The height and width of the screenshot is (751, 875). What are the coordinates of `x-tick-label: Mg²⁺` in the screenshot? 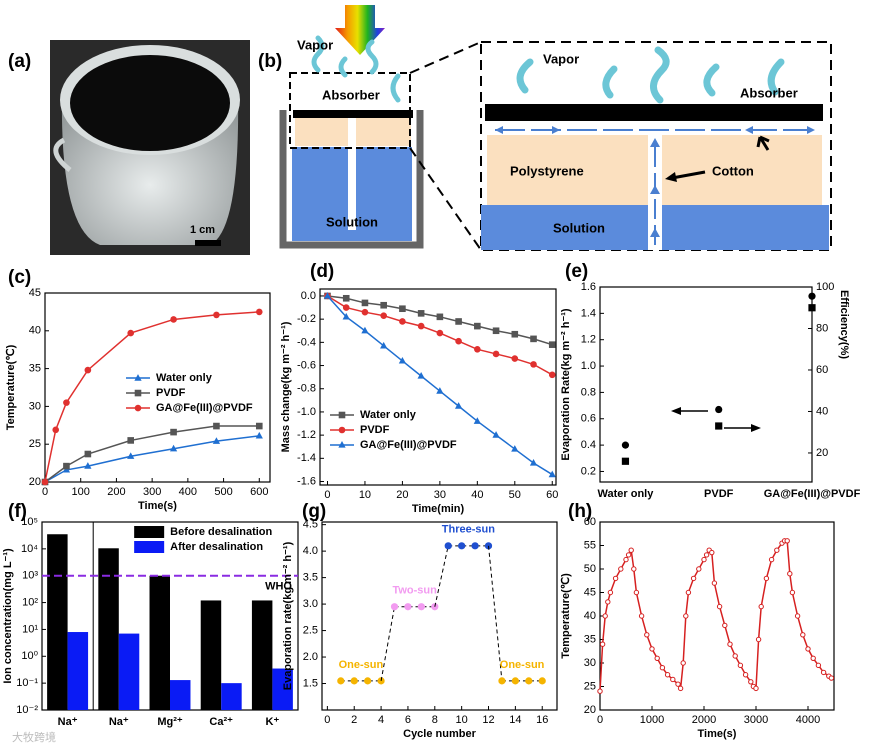 It's located at (170, 722).